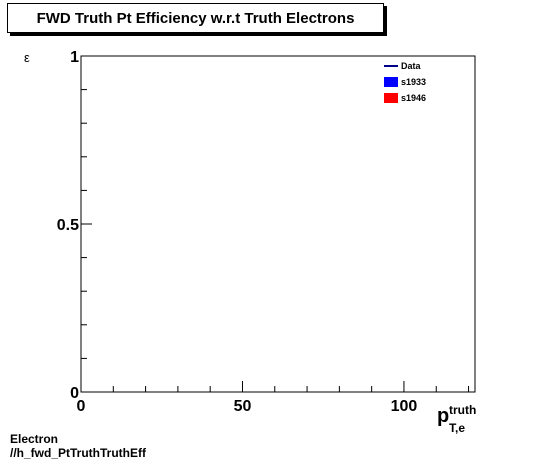  Describe the element at coordinates (404, 406) in the screenshot. I see `x-tick-label: 100` at that location.